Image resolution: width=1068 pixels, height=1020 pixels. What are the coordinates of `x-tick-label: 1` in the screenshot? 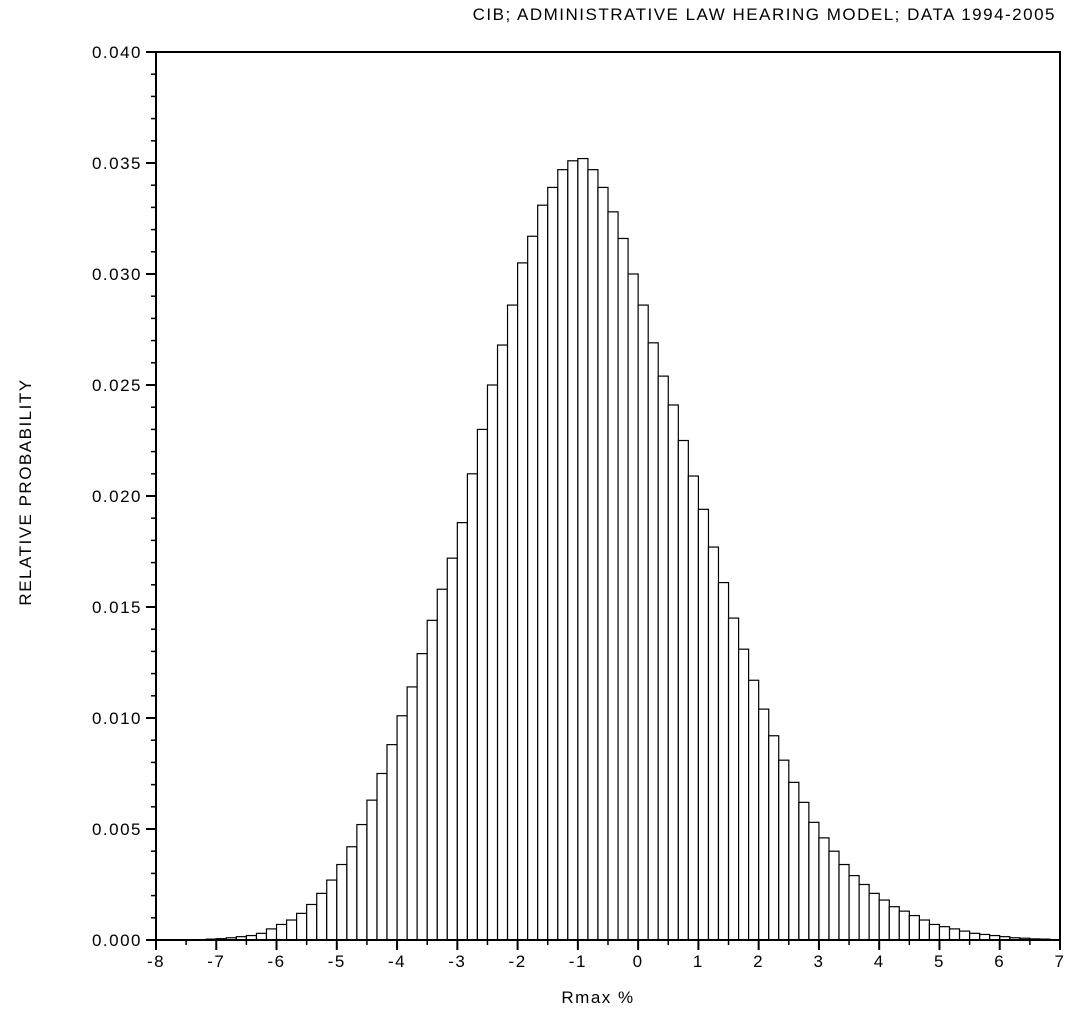 It's located at (698, 961).